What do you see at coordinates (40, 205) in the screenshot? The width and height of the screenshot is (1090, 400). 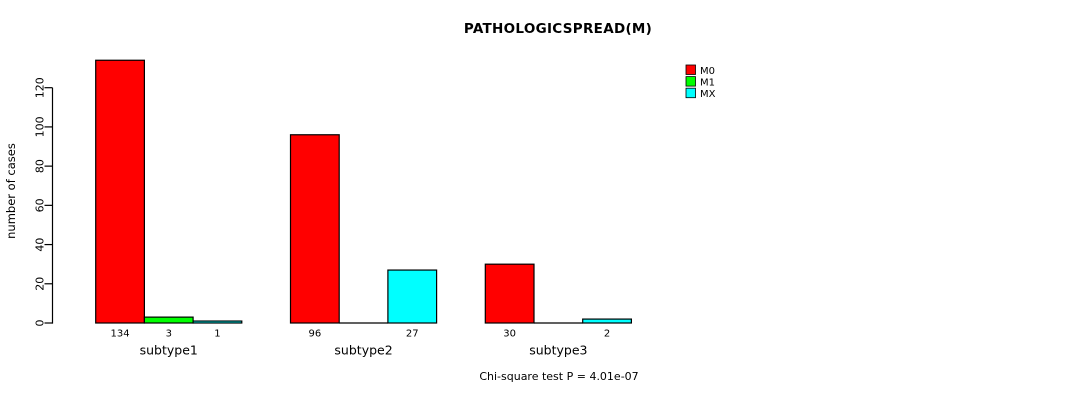 I see `y-axis-tick-label: 60` at bounding box center [40, 205].